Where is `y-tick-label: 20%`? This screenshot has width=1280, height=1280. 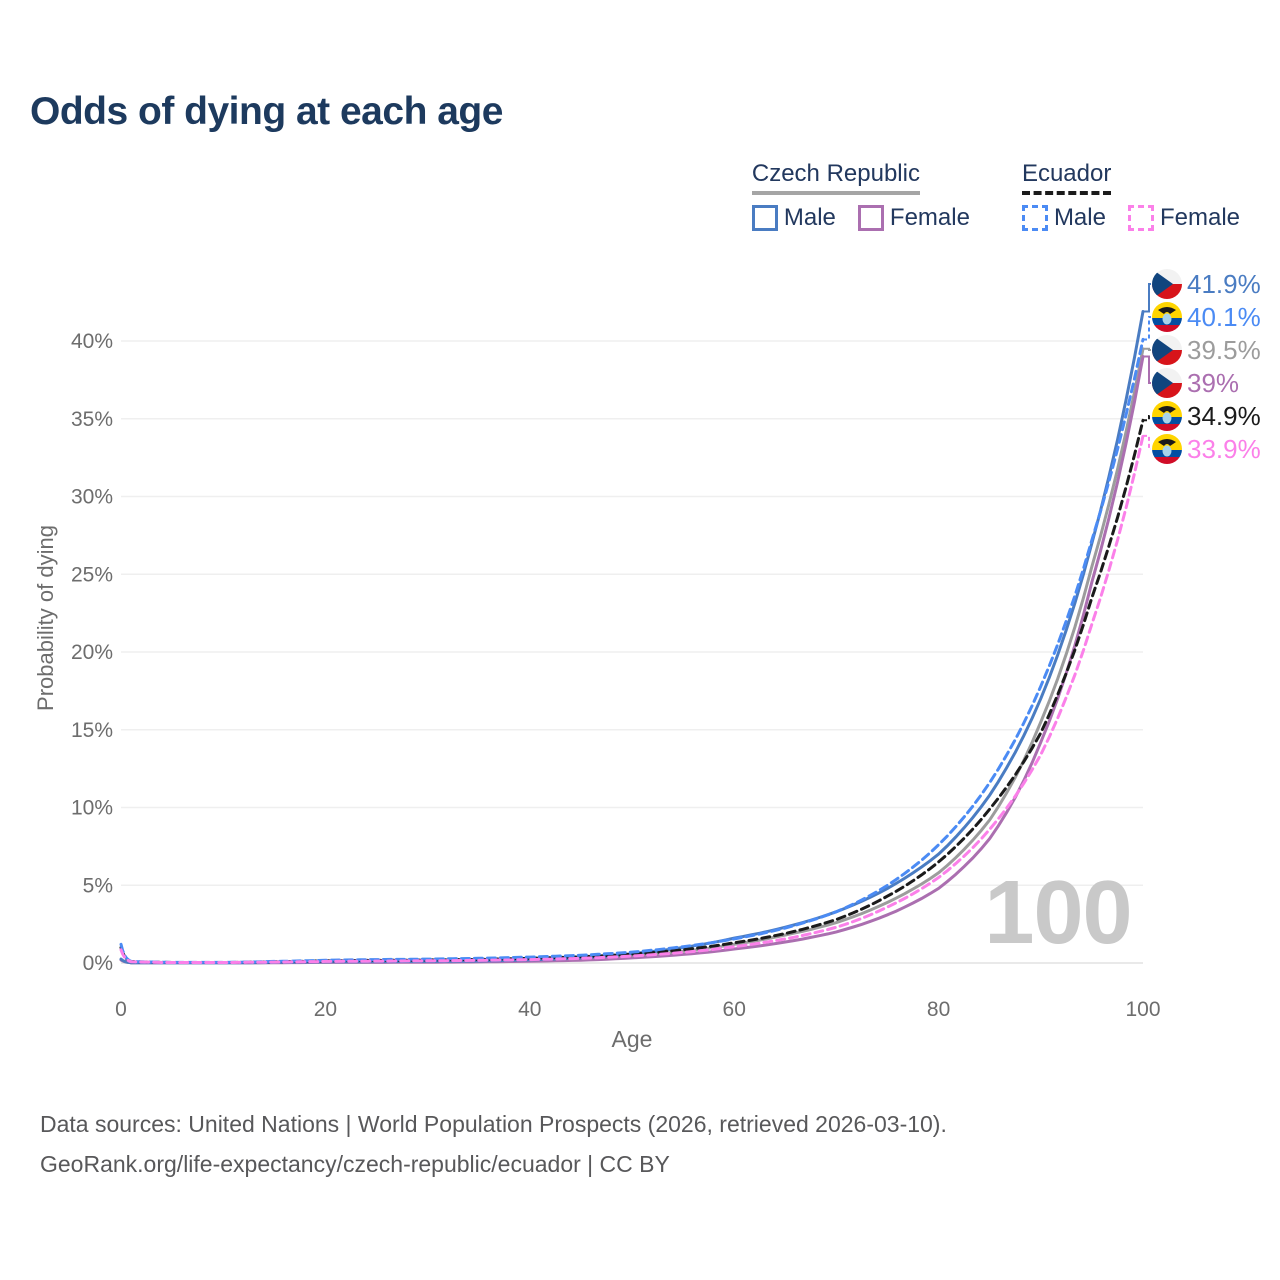
y-tick-label: 20% is located at coordinates (92, 652).